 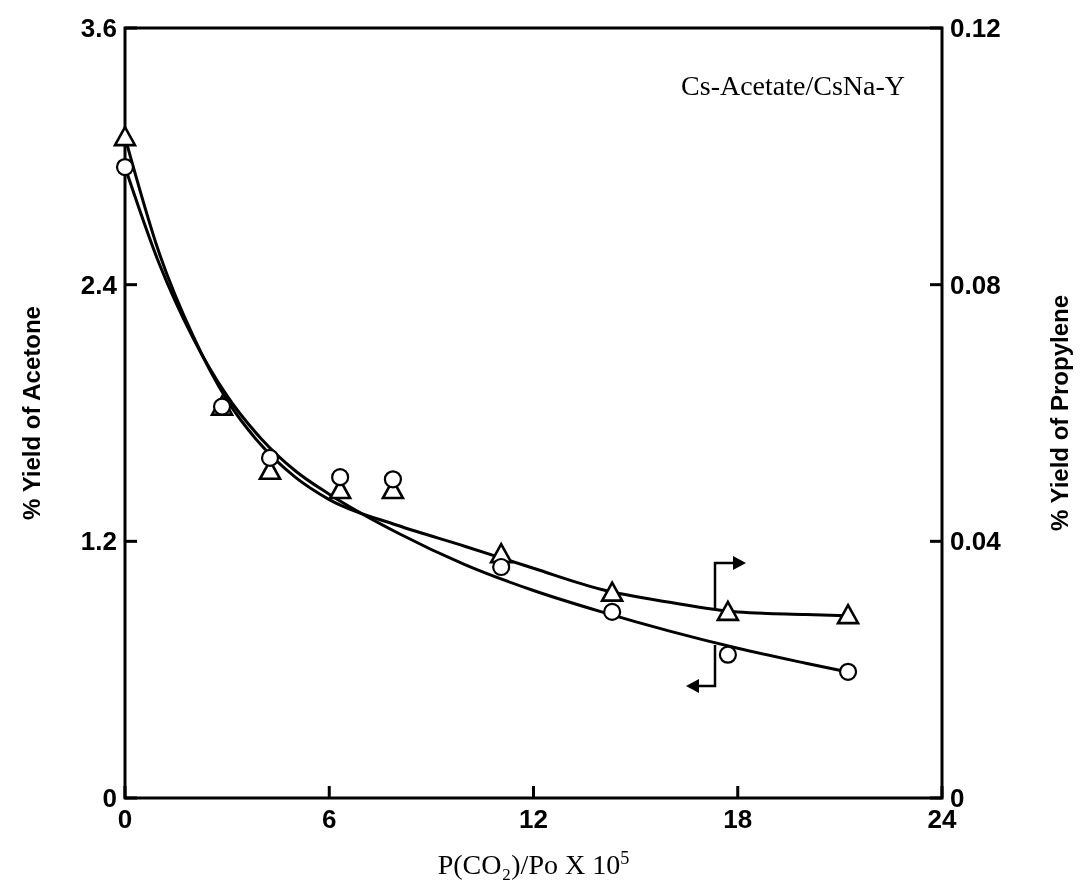 What do you see at coordinates (31, 413) in the screenshot?
I see `y-axis-title: % Yield of Acetone` at bounding box center [31, 413].